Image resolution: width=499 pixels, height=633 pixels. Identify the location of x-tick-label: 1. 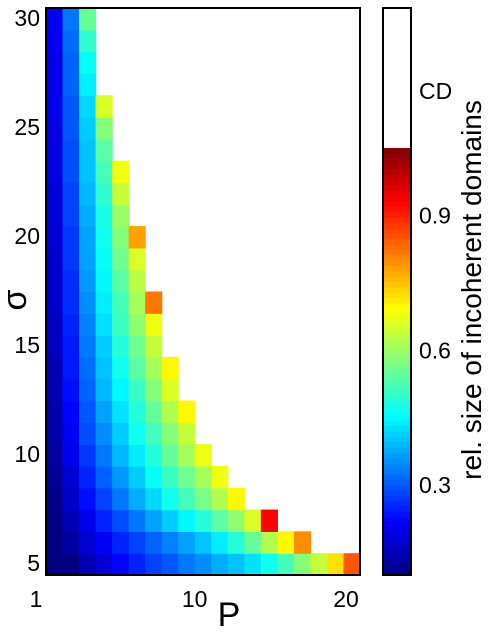
(36, 599).